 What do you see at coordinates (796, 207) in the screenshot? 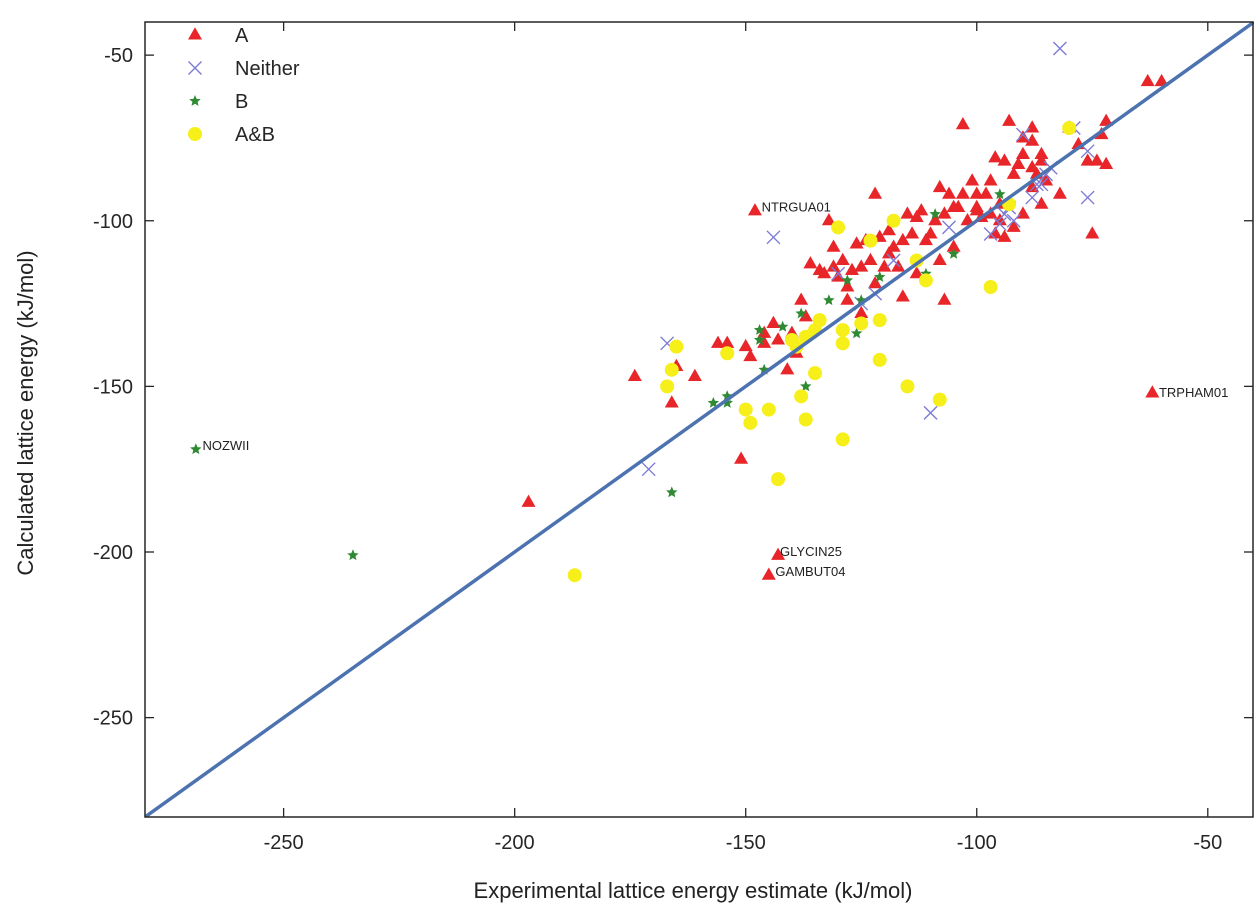
I see `point-annotation: NTRGUA01` at bounding box center [796, 207].